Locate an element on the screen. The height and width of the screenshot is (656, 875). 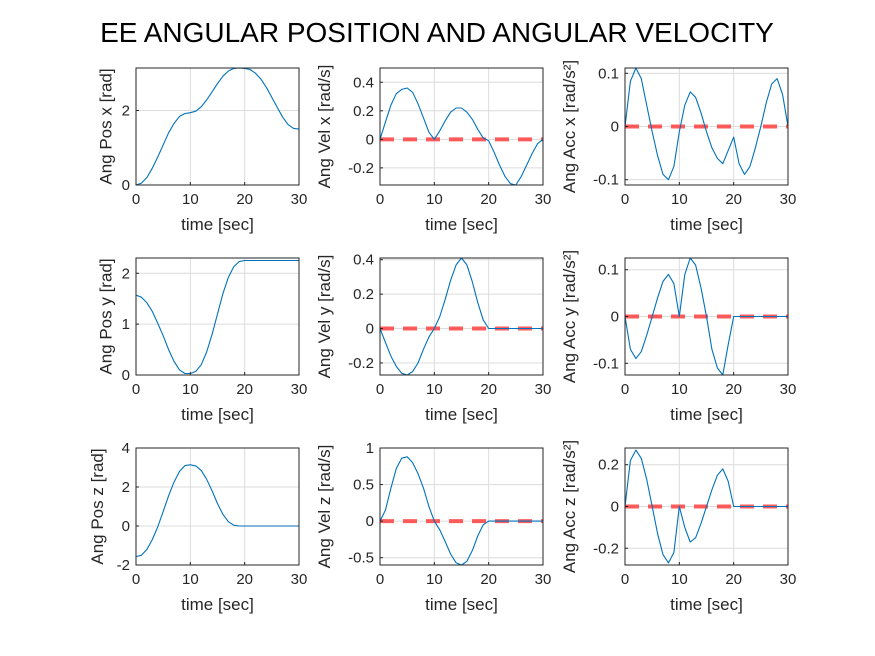
y-axis-label: Ang Vel z [rad/s] is located at coordinates (324, 507).